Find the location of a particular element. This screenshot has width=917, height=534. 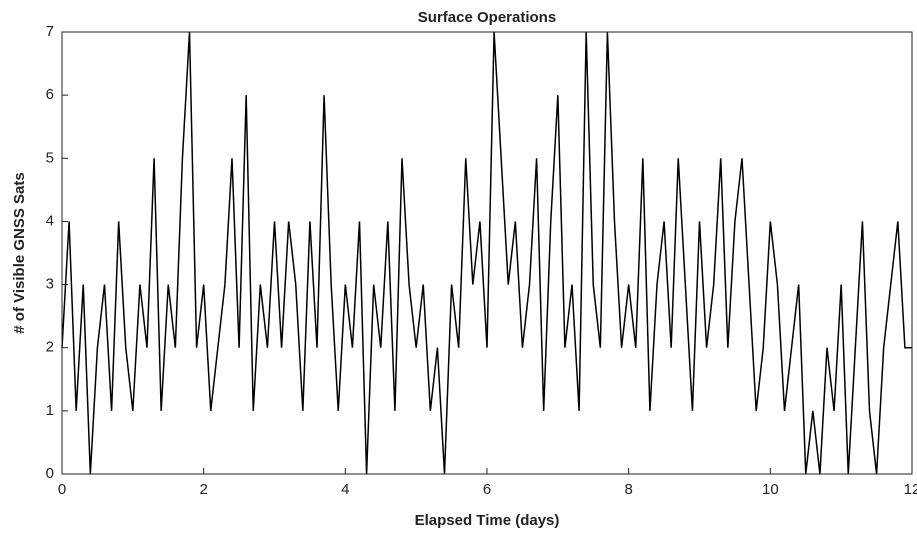

y-tick-label: 2 is located at coordinates (50, 347).